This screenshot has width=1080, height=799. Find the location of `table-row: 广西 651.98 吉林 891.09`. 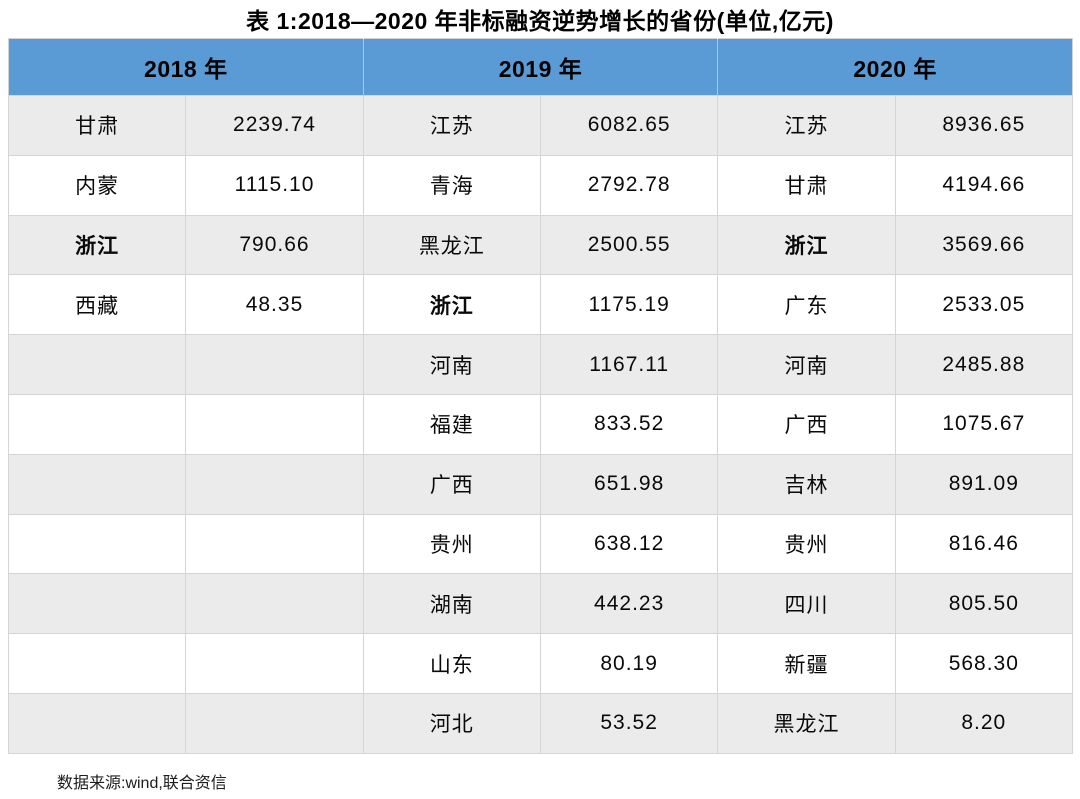

table-row: 广西 651.98 吉林 891.09 is located at coordinates (540, 484).